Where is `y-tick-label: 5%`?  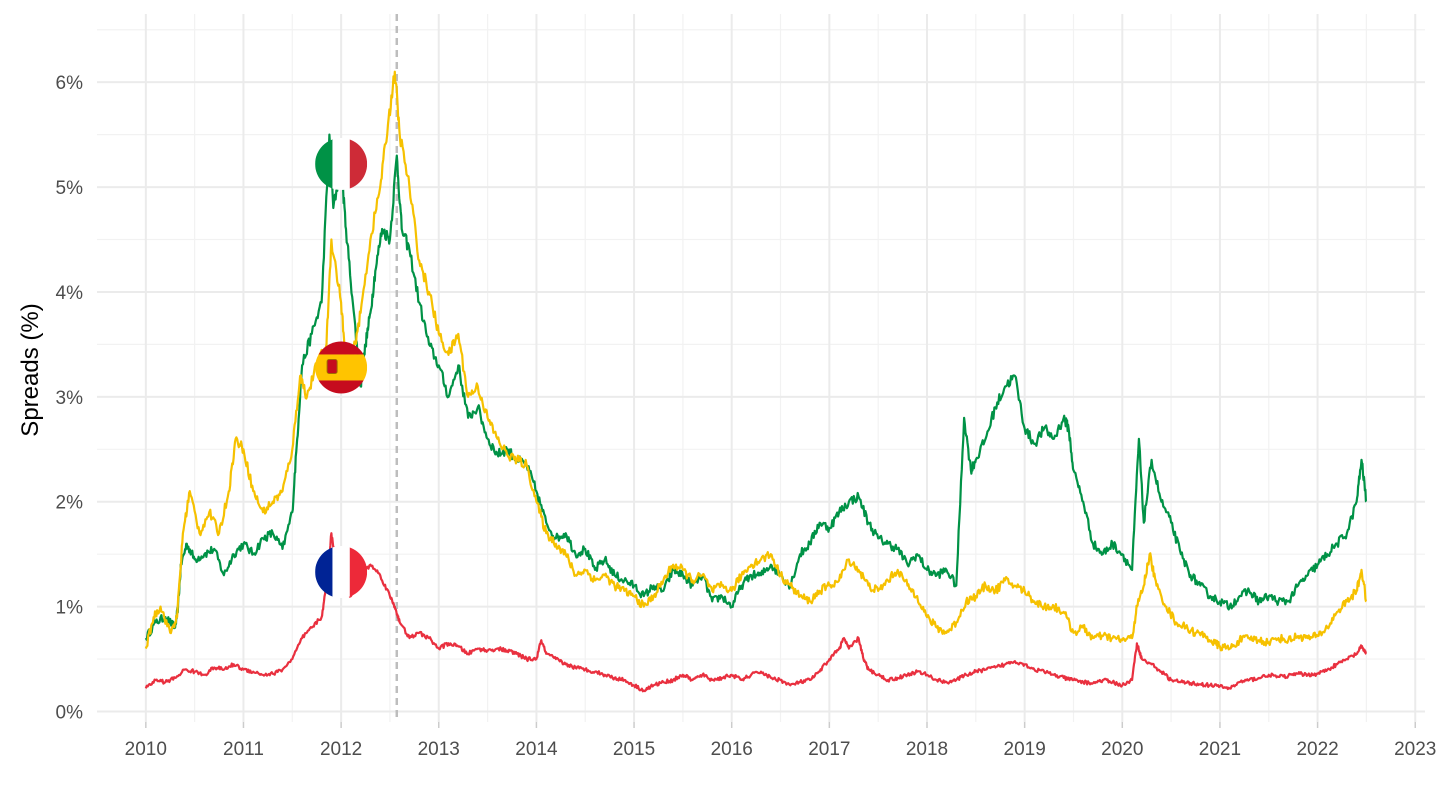
y-tick-label: 5% is located at coordinates (70, 188).